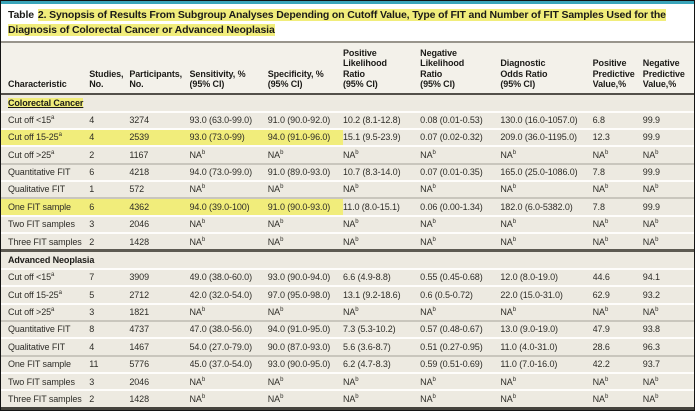  Describe the element at coordinates (347, 103) in the screenshot. I see `section-header-row: Colorectal Cancer` at that location.